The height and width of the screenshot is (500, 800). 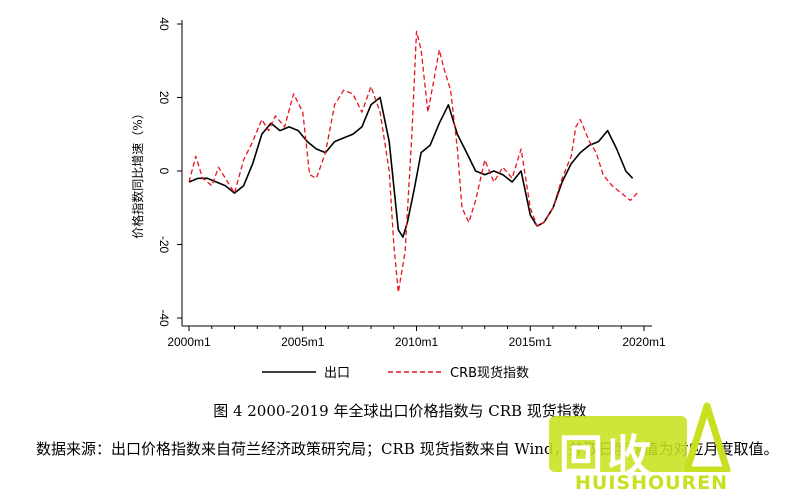 I want to click on watermark-chars: 回收, so click(x=607, y=456).